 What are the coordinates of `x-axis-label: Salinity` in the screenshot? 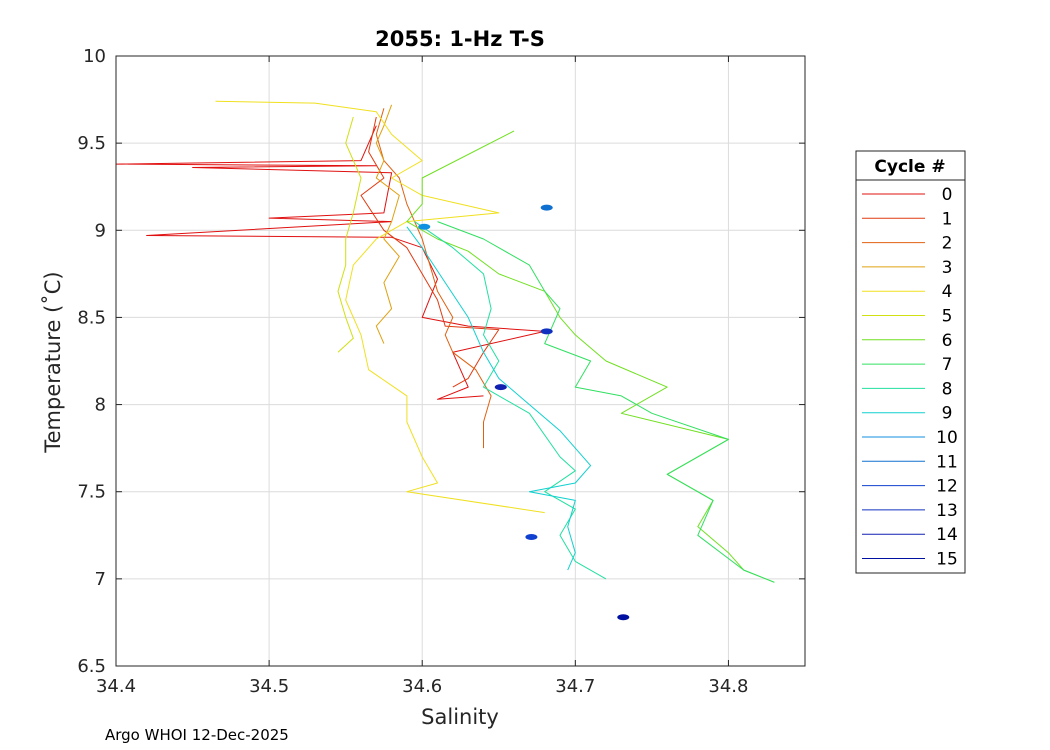 It's located at (460, 717).